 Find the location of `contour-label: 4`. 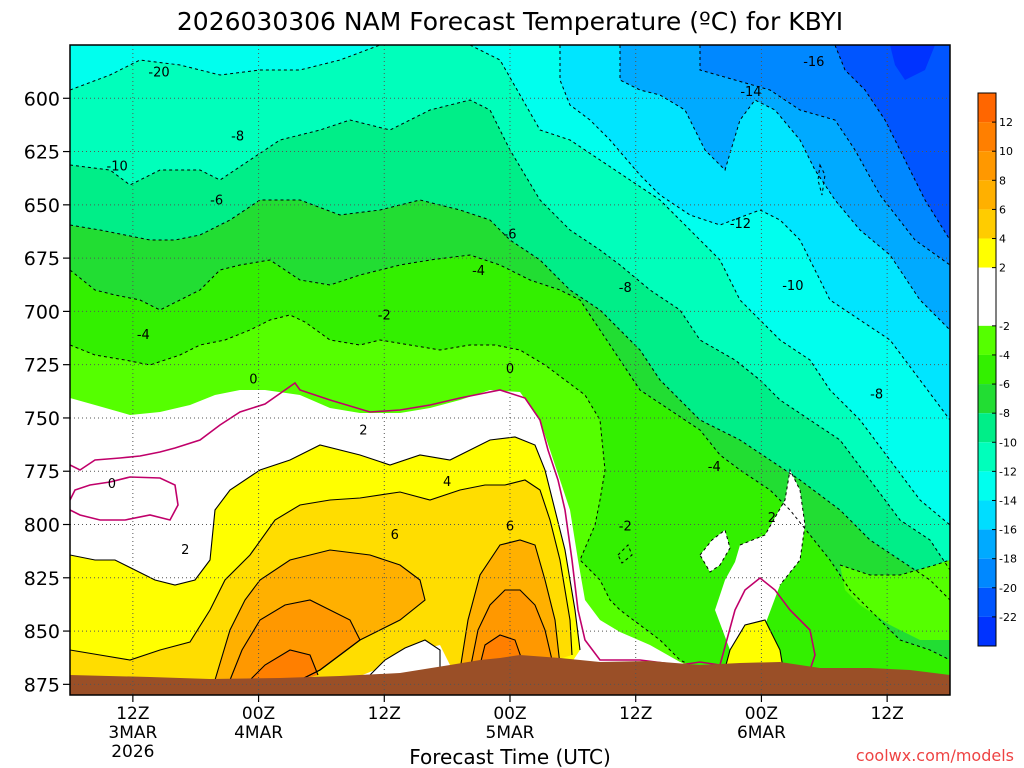

contour-label: 4 is located at coordinates (447, 482).